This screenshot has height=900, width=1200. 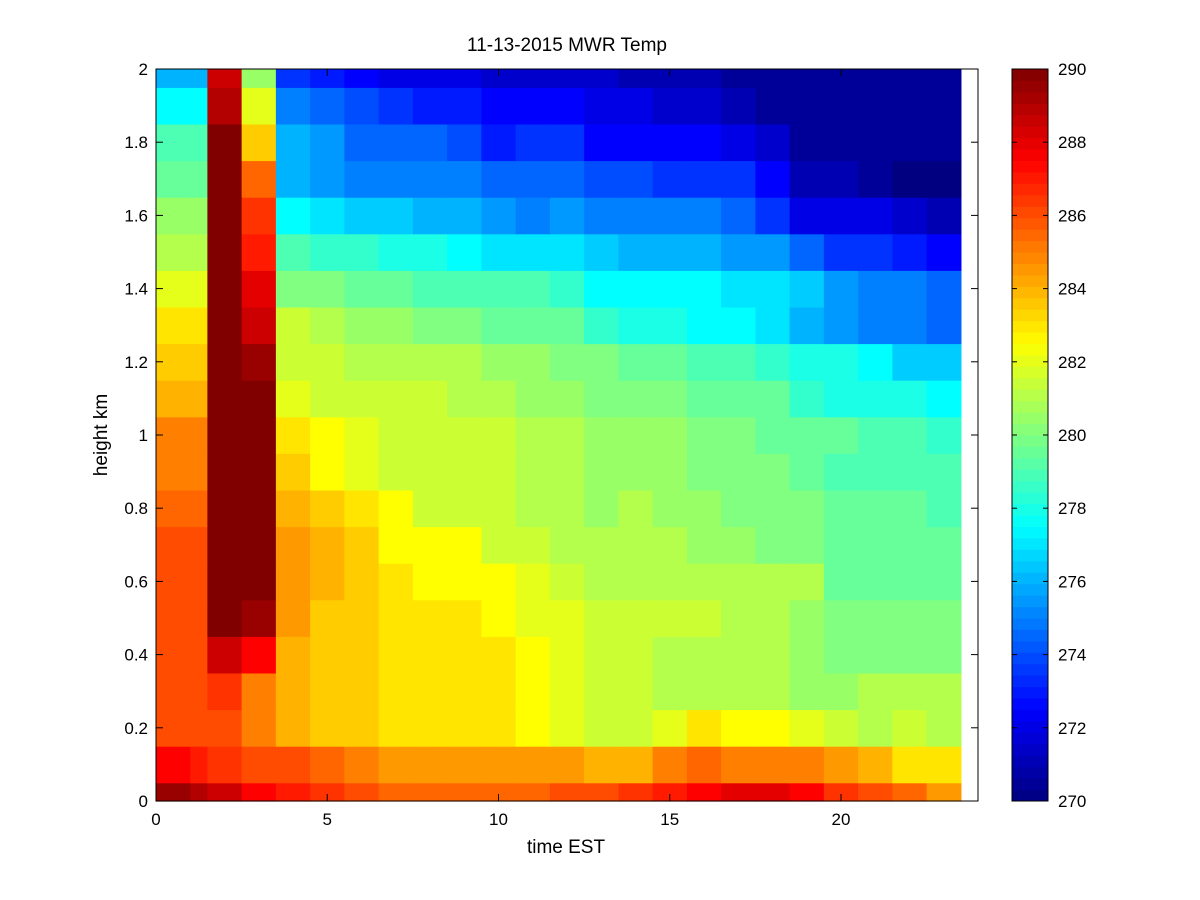 What do you see at coordinates (1072, 215) in the screenshot?
I see `colorbar-tick-label: 286` at bounding box center [1072, 215].